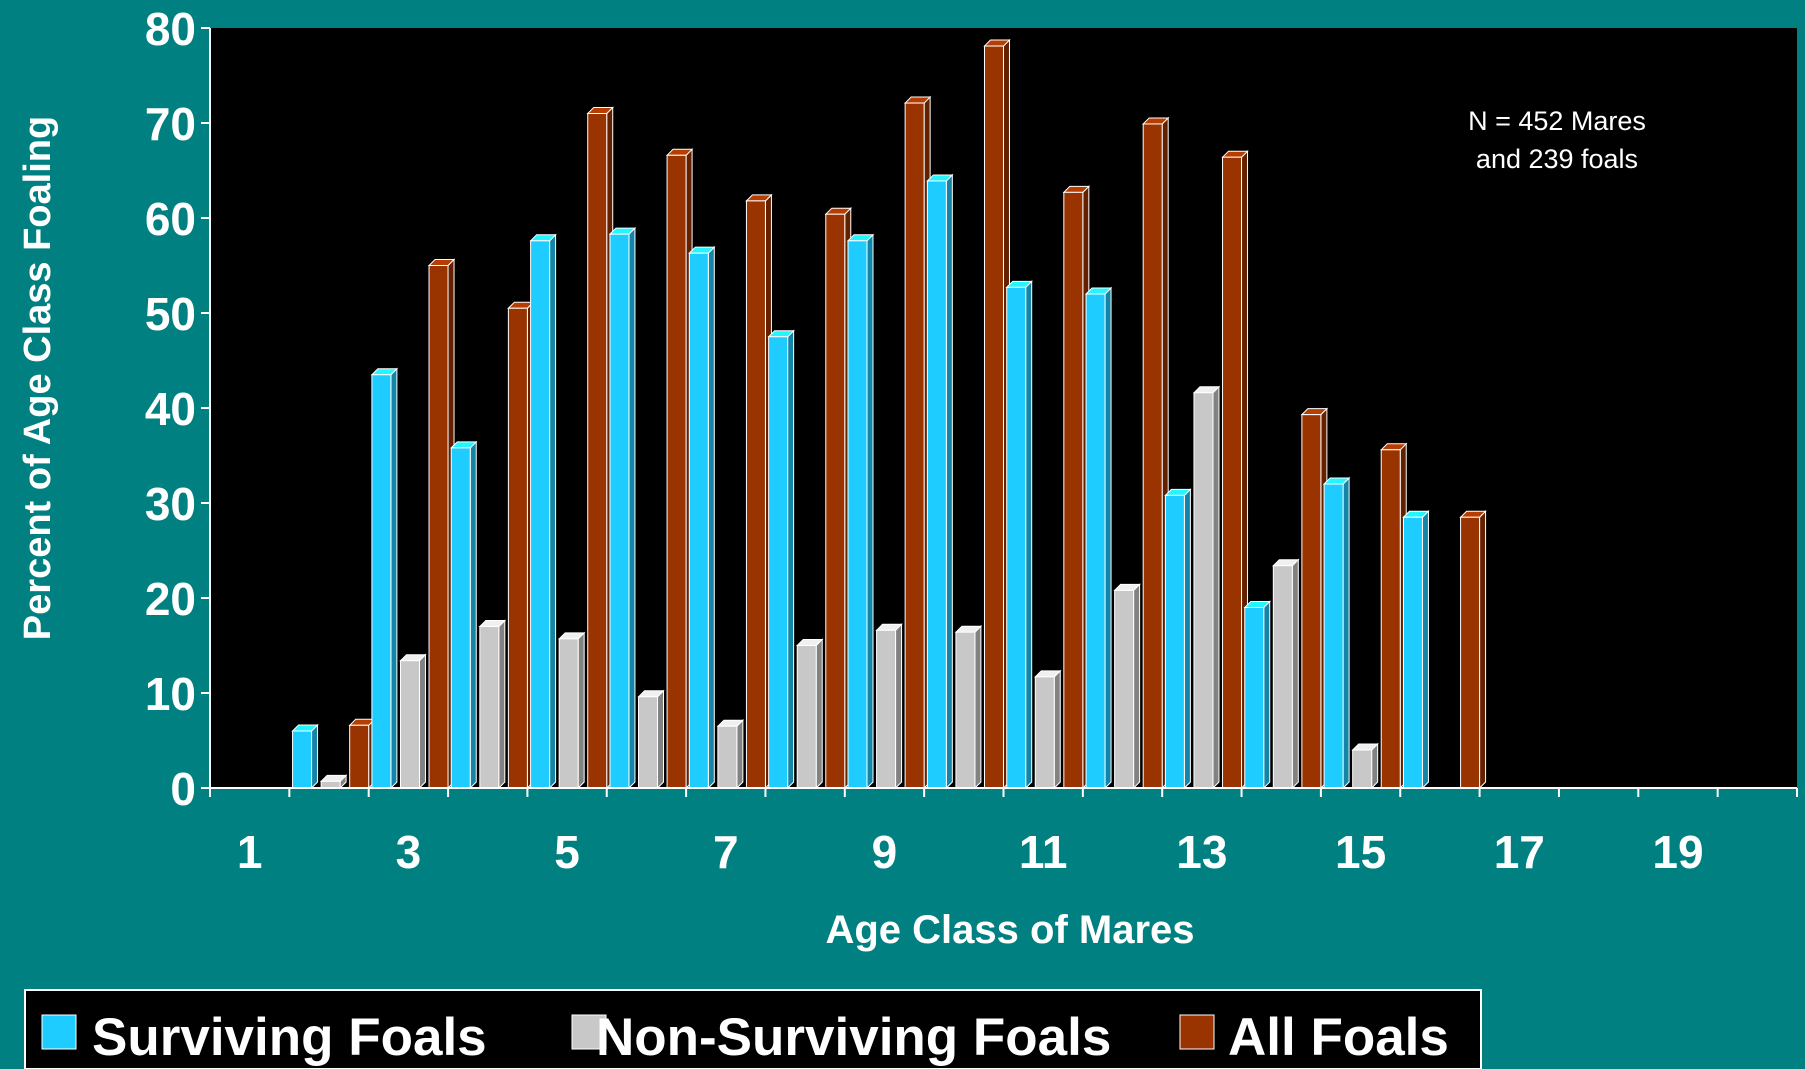  Describe the element at coordinates (409, 852) in the screenshot. I see `x-tick-label: 3` at that location.